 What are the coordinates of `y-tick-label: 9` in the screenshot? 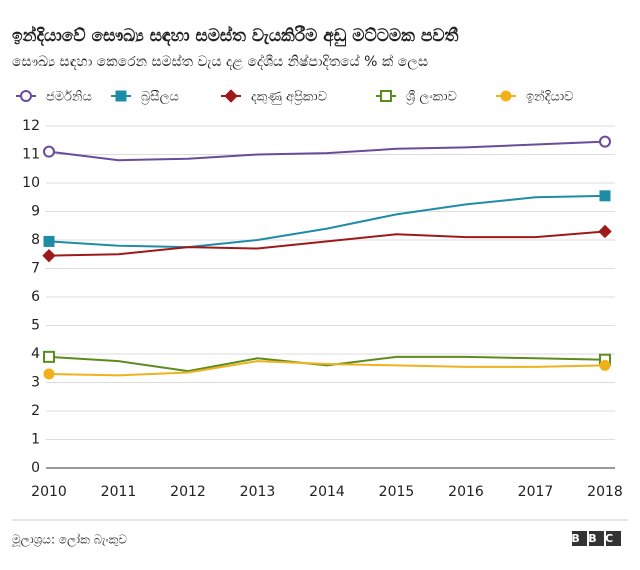 It's located at (35, 212).